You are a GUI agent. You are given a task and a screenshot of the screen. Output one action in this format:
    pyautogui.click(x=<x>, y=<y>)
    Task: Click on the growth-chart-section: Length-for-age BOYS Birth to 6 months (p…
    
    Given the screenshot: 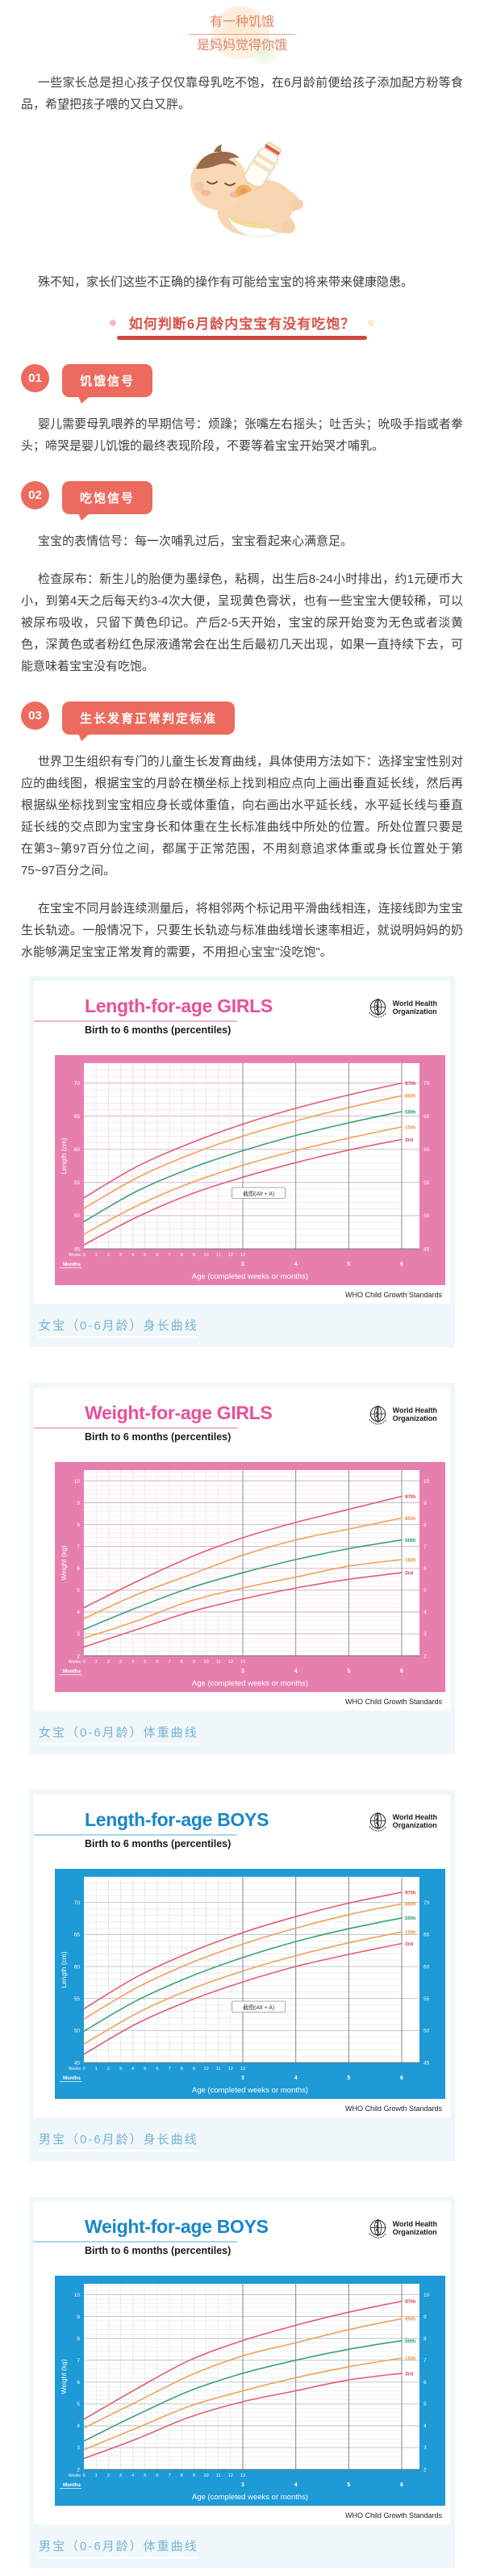 What is the action you would take?
    pyautogui.click(x=242, y=1975)
    